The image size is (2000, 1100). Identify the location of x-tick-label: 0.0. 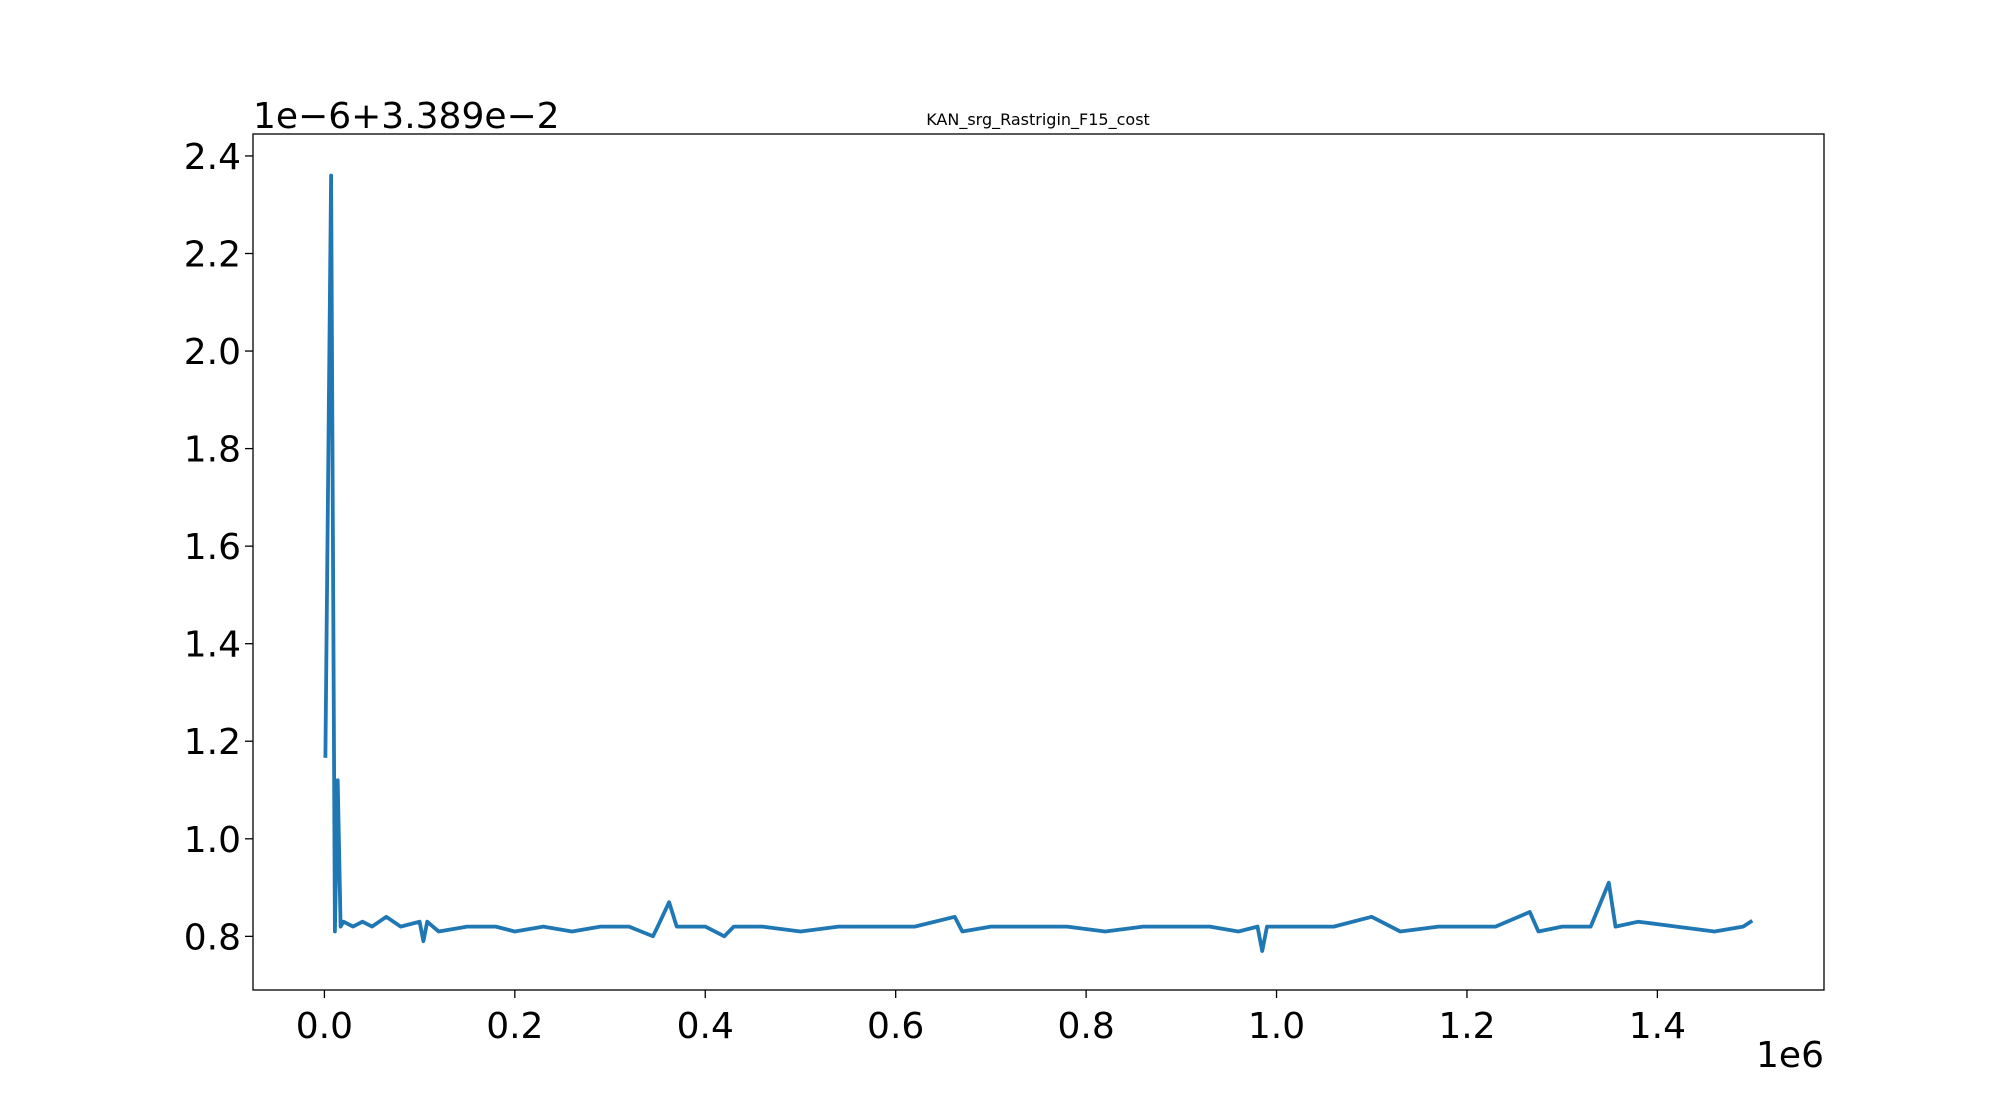
(324, 1026).